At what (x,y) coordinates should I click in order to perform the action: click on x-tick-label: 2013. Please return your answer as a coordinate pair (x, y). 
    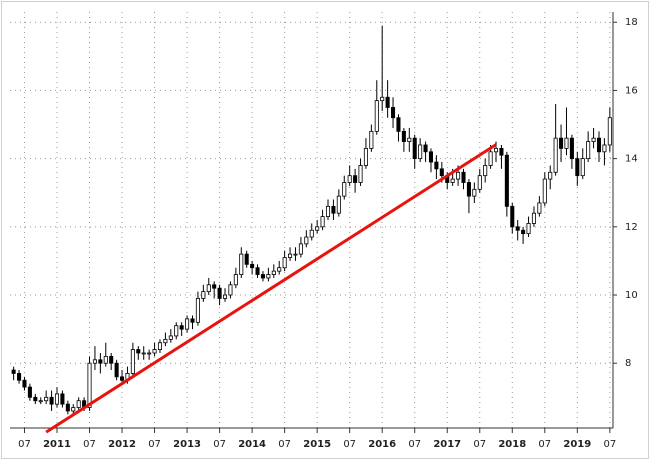
    Looking at the image, I should click on (187, 444).